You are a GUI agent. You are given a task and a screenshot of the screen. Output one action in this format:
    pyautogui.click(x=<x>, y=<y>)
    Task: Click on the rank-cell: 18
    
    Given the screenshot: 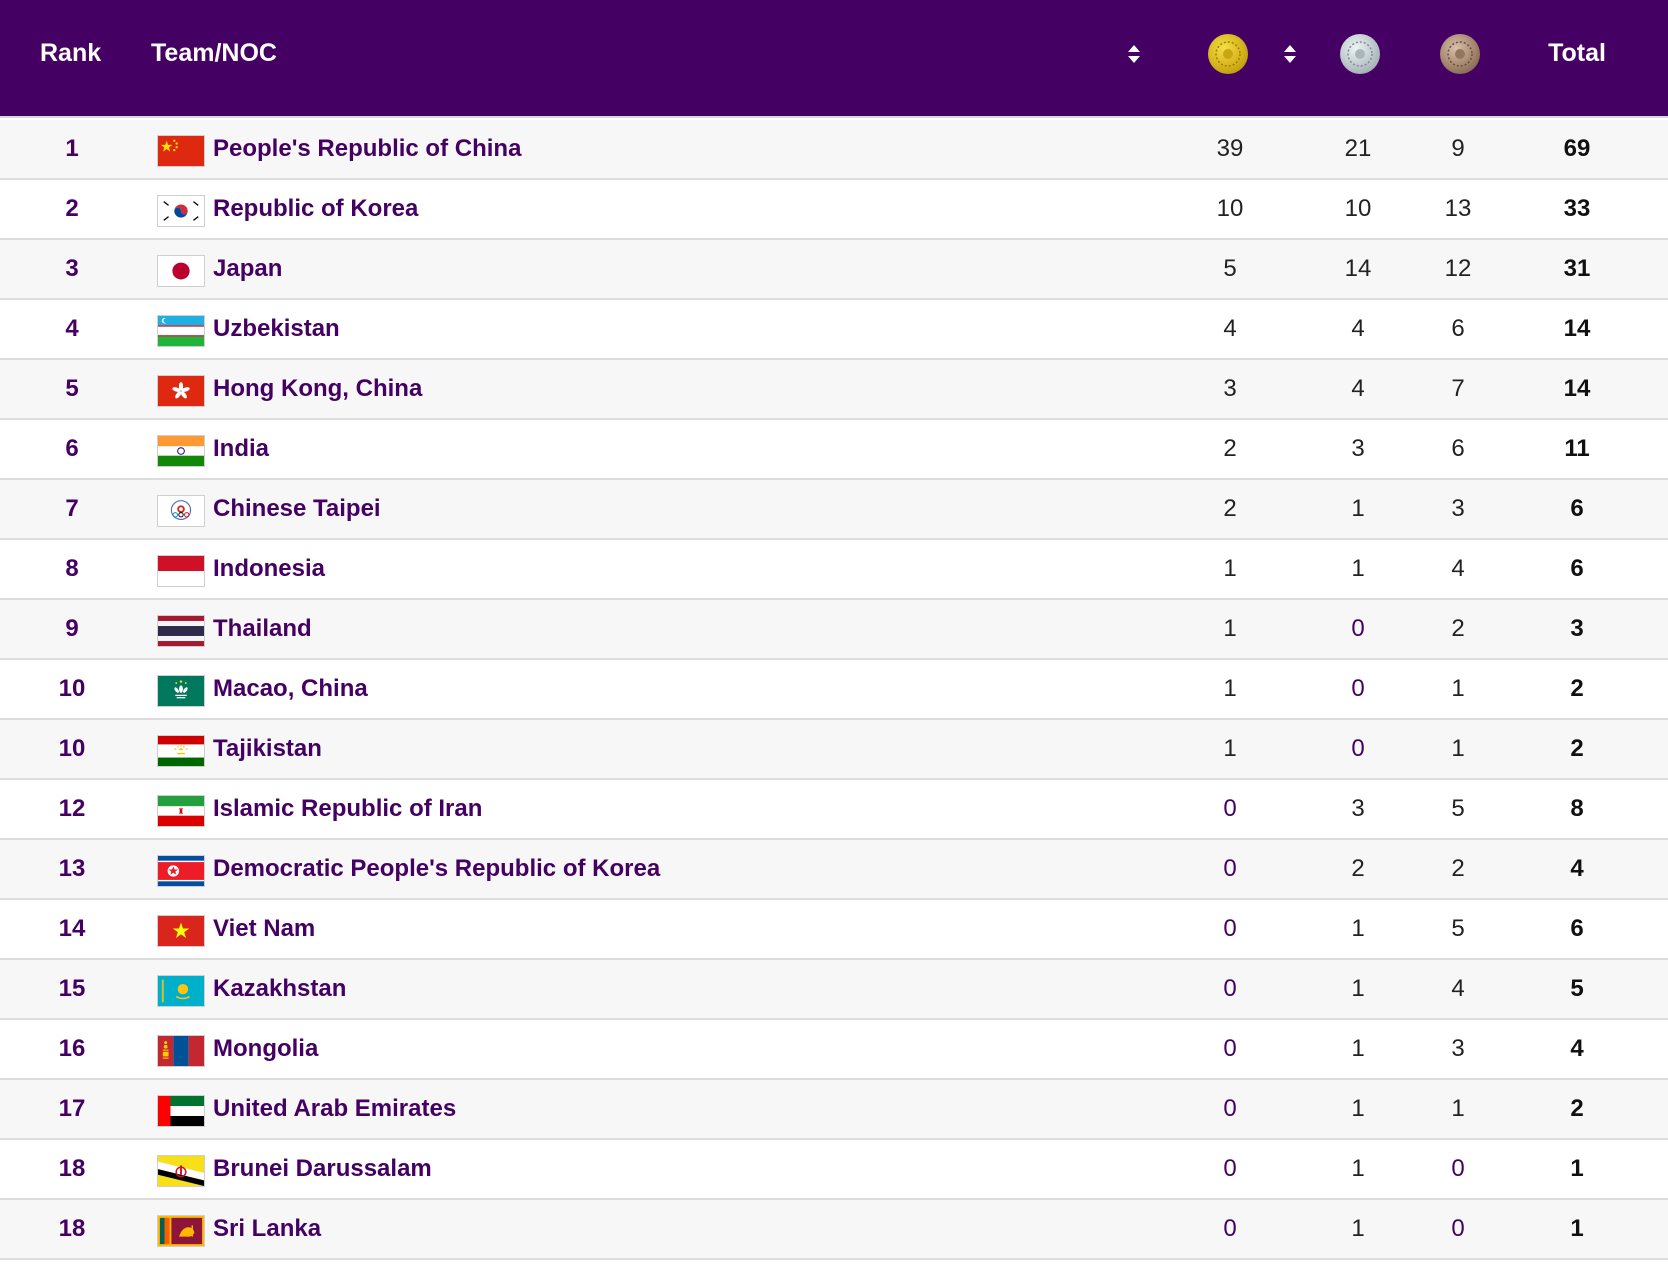 What is the action you would take?
    pyautogui.click(x=72, y=1168)
    